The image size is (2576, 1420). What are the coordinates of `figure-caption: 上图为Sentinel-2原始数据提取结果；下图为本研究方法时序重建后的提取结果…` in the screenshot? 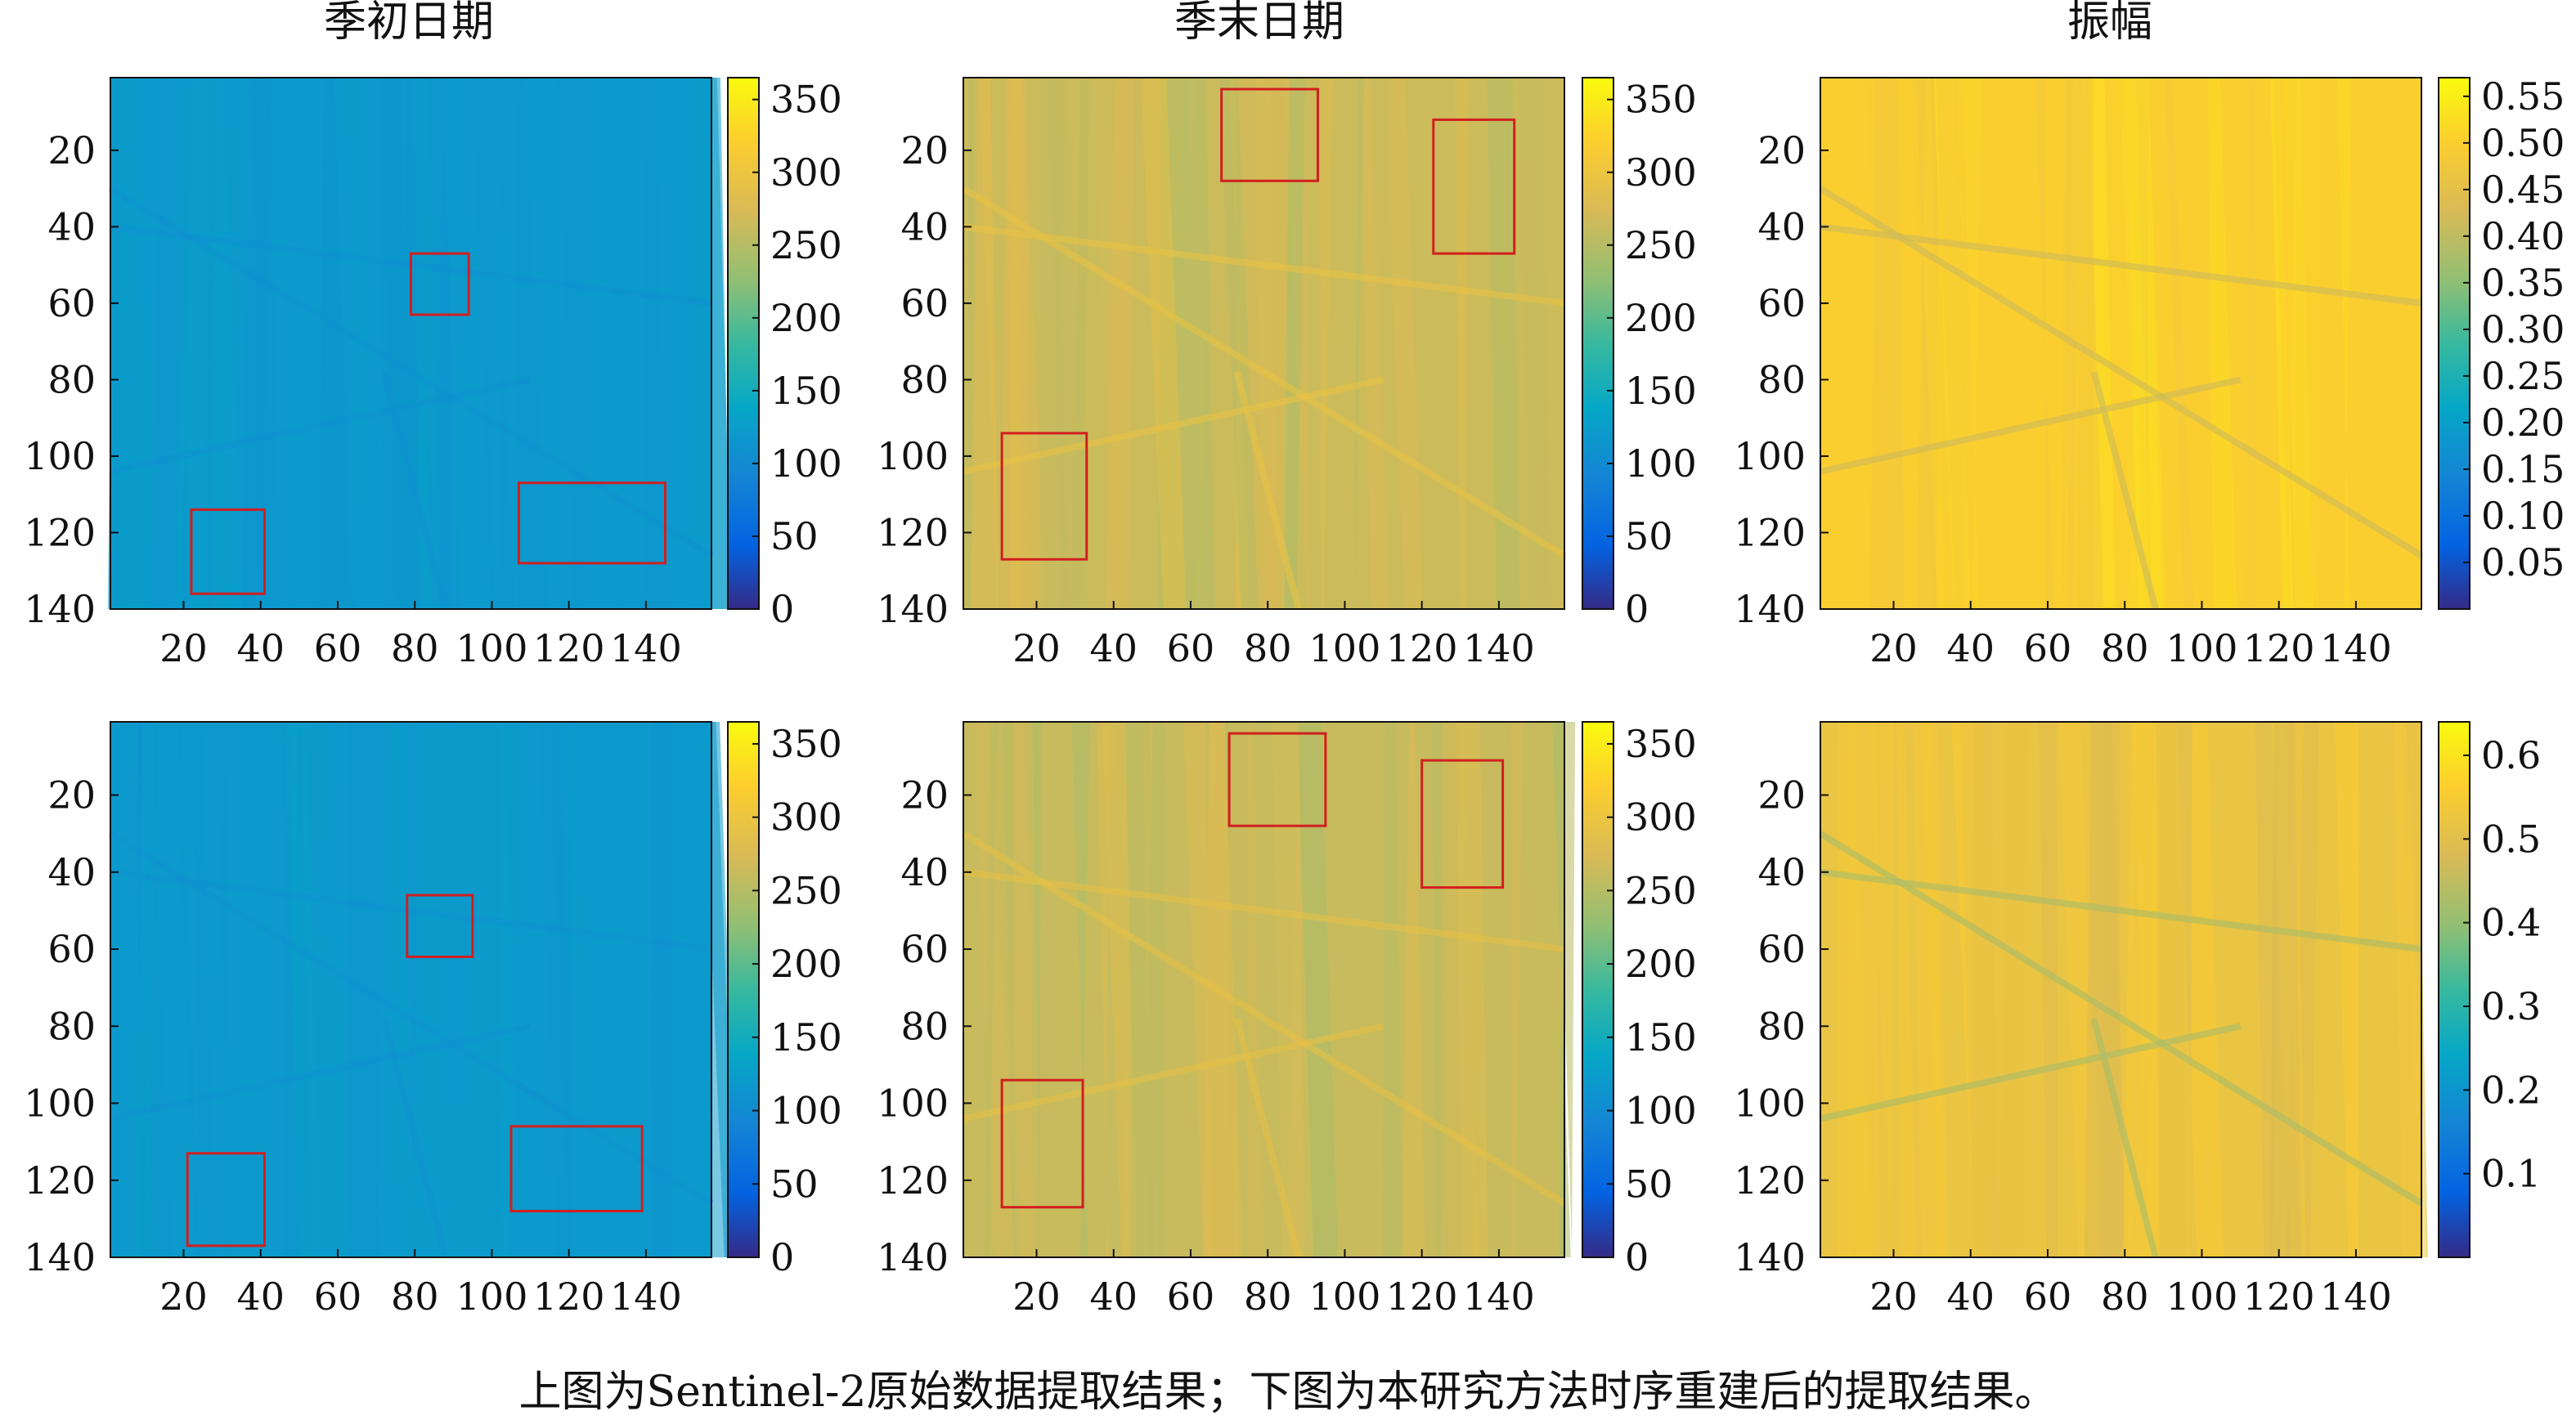 It's located at (1288, 1392).